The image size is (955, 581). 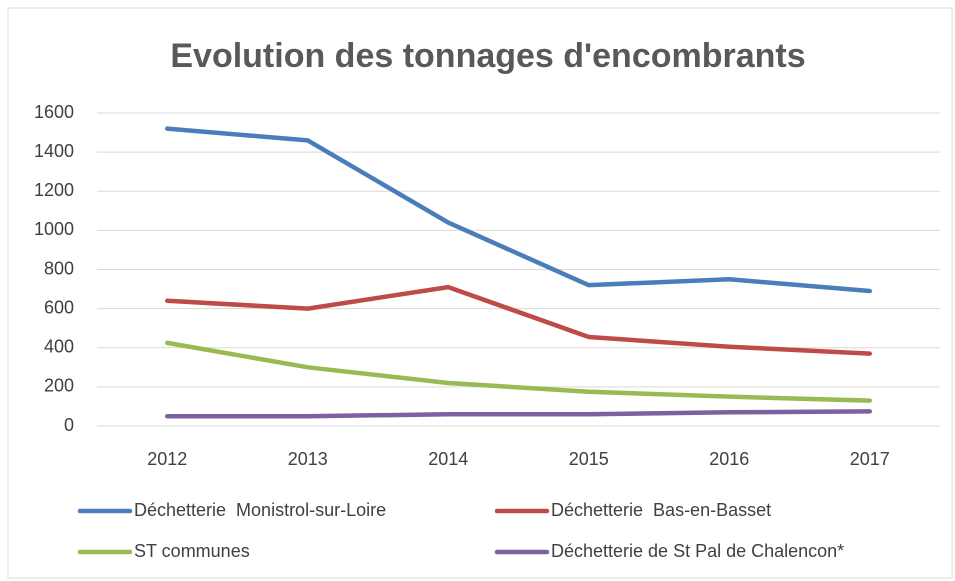 What do you see at coordinates (308, 459) in the screenshot?
I see `x-tick-label: 2013` at bounding box center [308, 459].